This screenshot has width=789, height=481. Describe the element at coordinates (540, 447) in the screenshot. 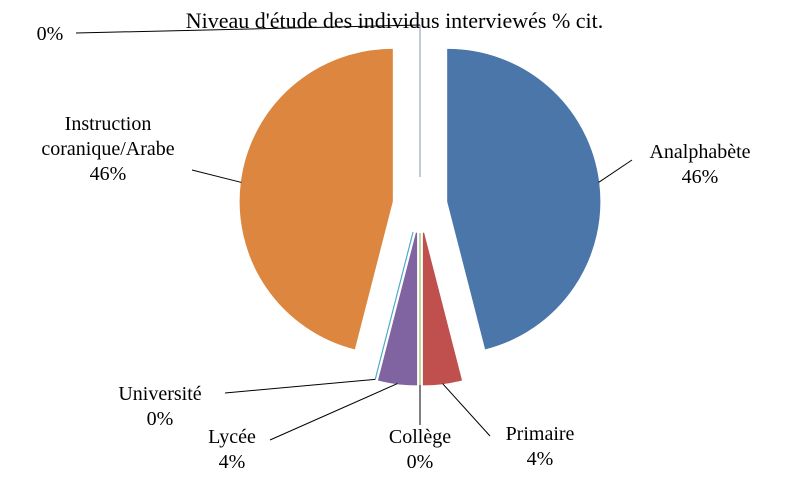

I see `data-label: Primaire 4%` at that location.